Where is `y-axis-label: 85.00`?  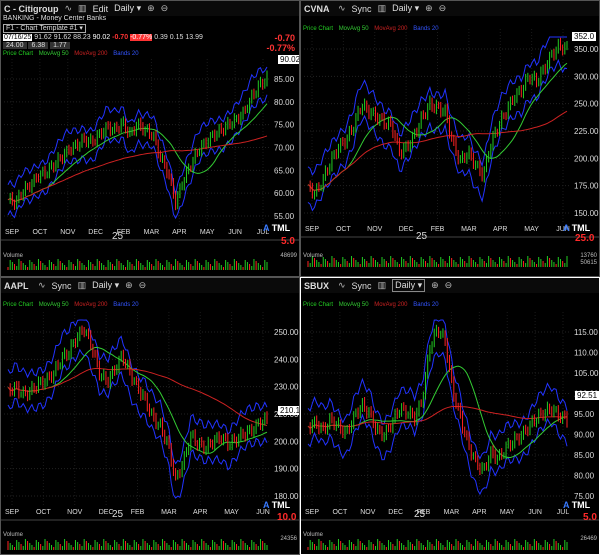 y-axis-label: 85.00 is located at coordinates (584, 455).